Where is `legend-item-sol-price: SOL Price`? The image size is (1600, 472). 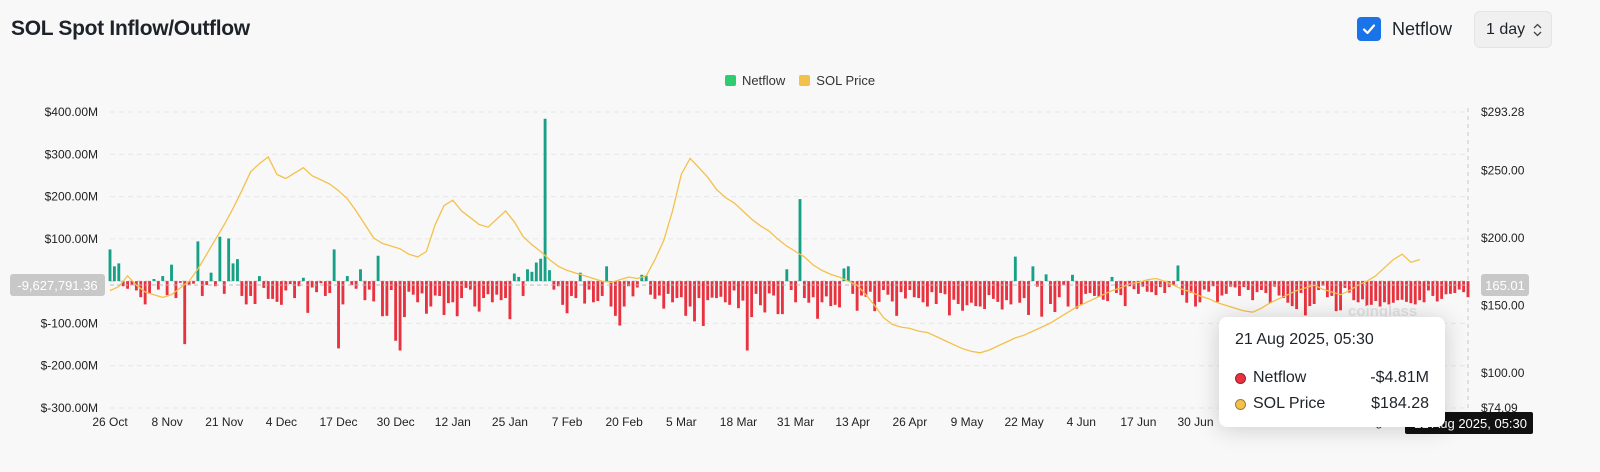
legend-item-sol-price: SOL Price is located at coordinates (837, 80).